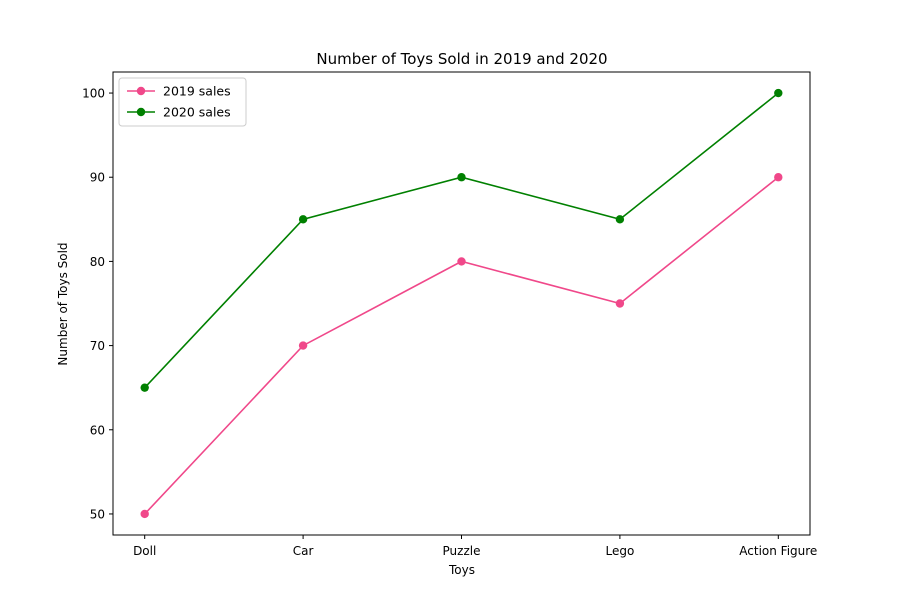  Describe the element at coordinates (778, 551) in the screenshot. I see `x-tick-label: Action Figure` at that location.